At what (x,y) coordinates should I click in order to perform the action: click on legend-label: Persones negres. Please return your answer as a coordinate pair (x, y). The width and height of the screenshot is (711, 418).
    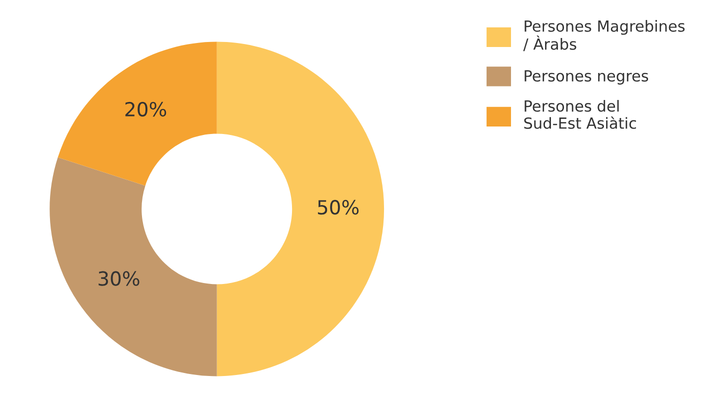
    Looking at the image, I should click on (586, 77).